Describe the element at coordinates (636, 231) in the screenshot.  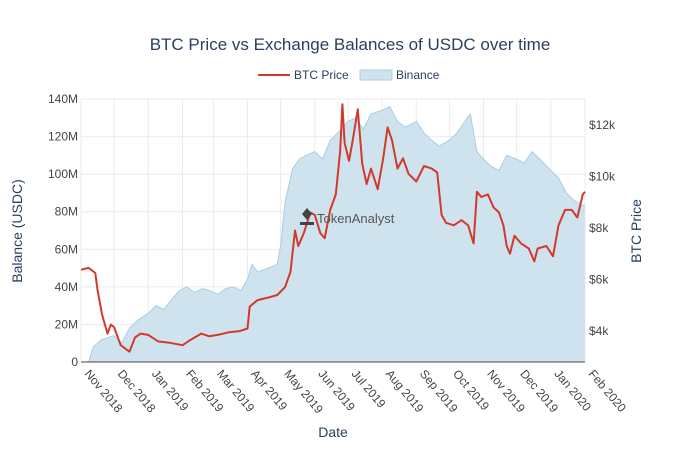
I see `y2-axis-title: BTC Price` at that location.